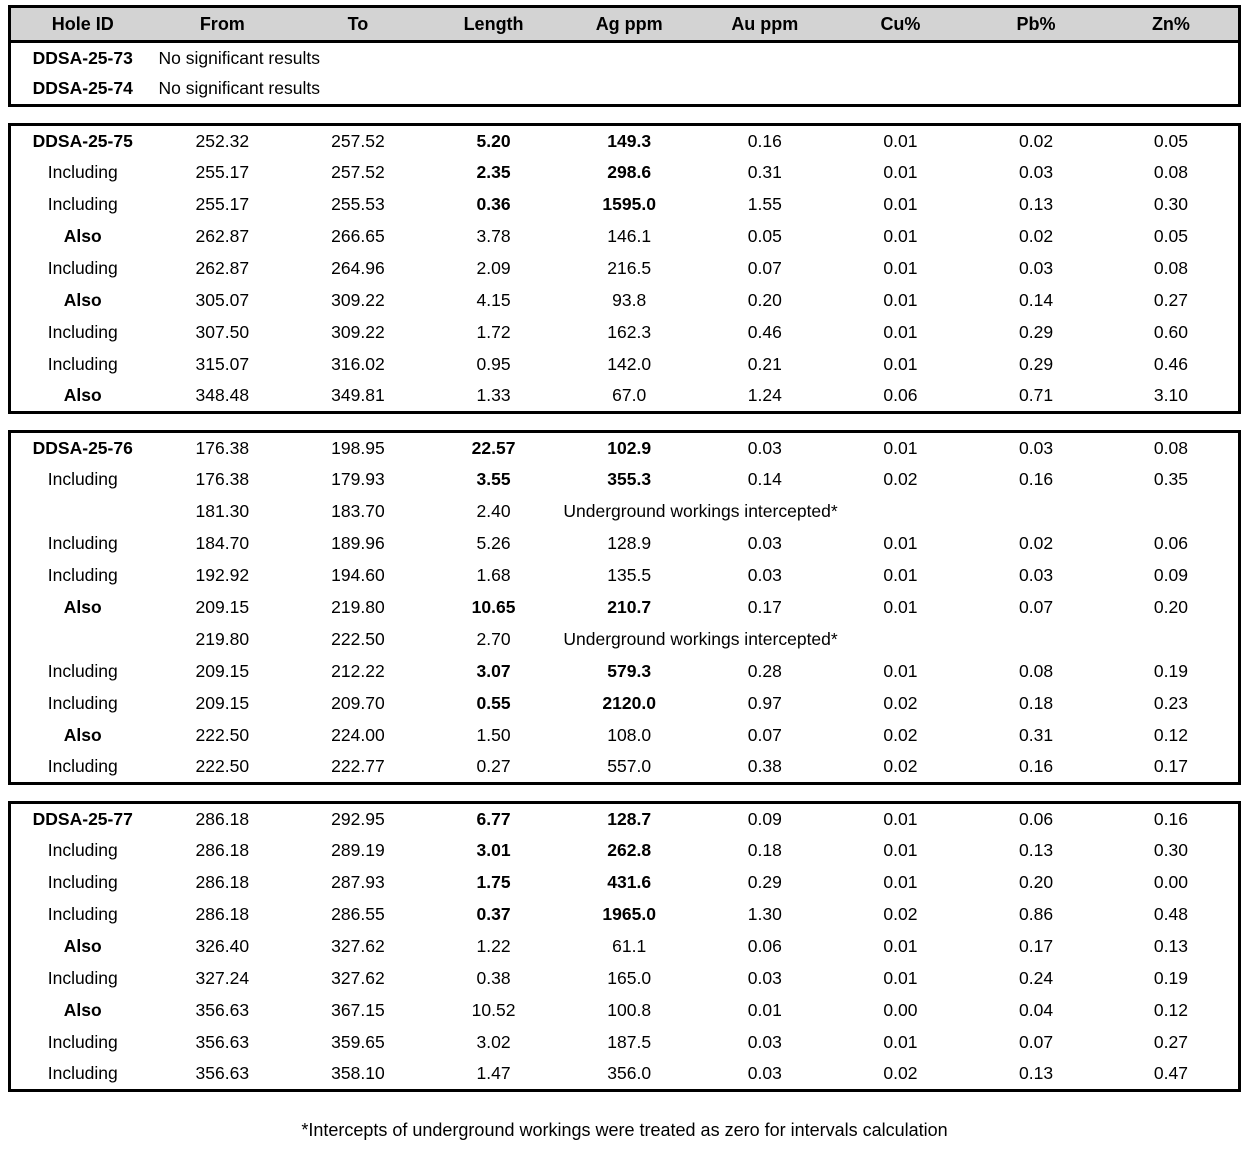 The width and height of the screenshot is (1249, 1156). What do you see at coordinates (493, 766) in the screenshot?
I see `table-cell: 0.27` at bounding box center [493, 766].